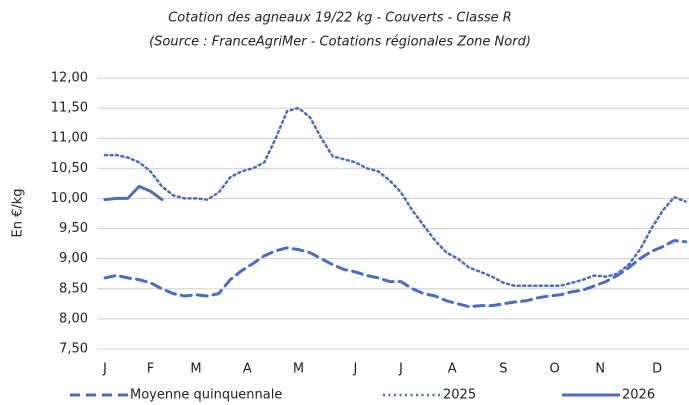  What do you see at coordinates (69, 138) in the screenshot?
I see `y-tick-label: 11,00` at bounding box center [69, 138].